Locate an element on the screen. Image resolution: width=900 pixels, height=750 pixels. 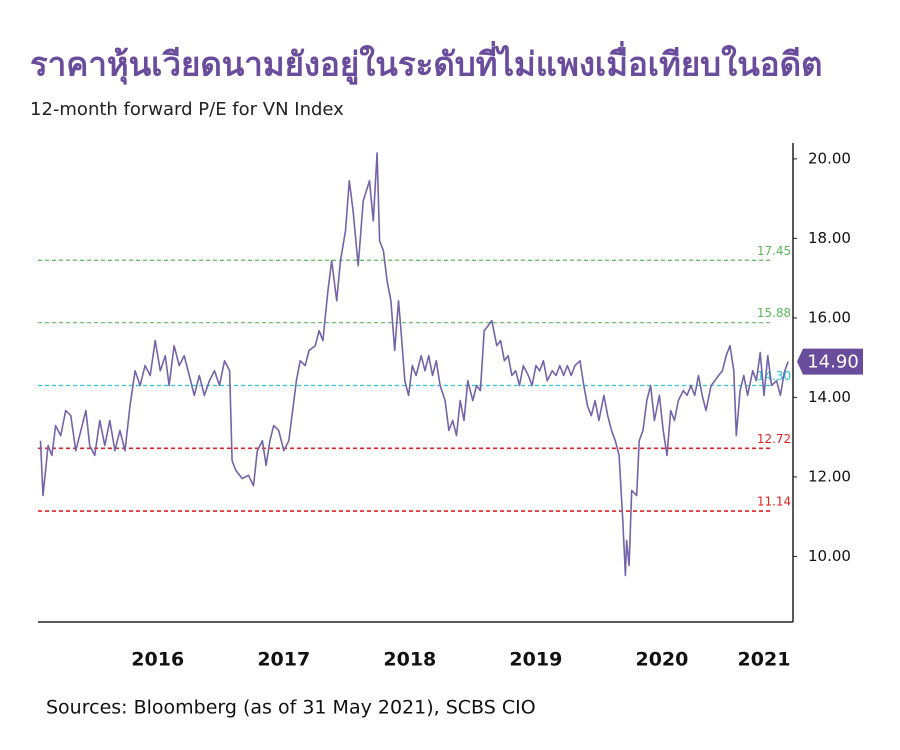
x-tick-label: 2016 is located at coordinates (157, 660).